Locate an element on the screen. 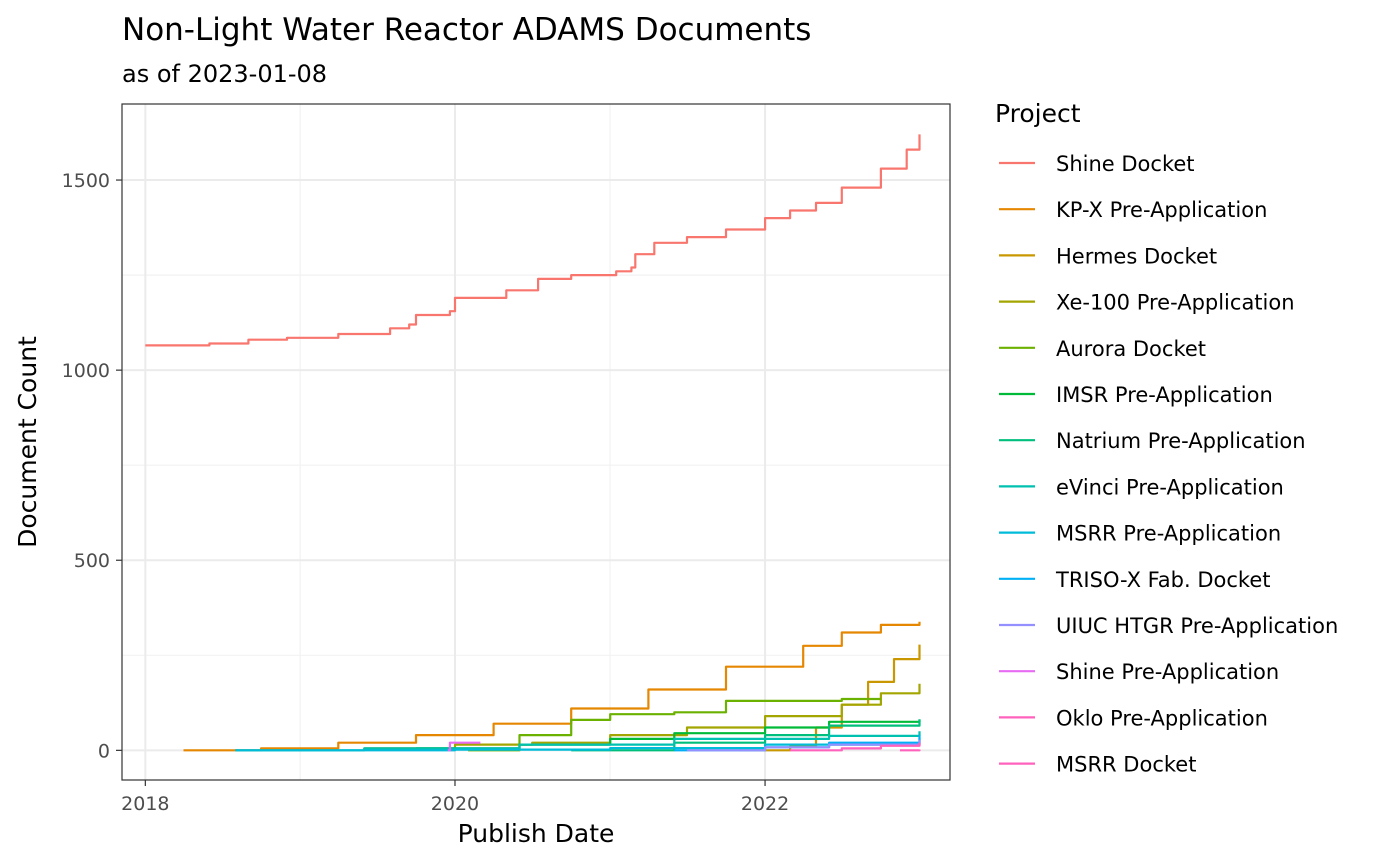 This screenshot has width=1400, height=865. x-axis-title: Publish Date is located at coordinates (536, 833).